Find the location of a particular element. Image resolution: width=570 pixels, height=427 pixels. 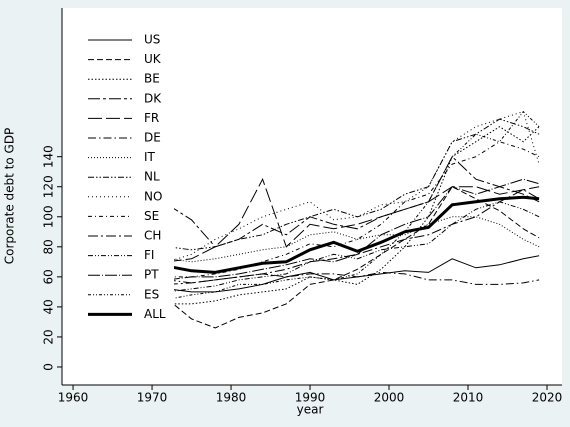

legend-label: DK is located at coordinates (153, 98).